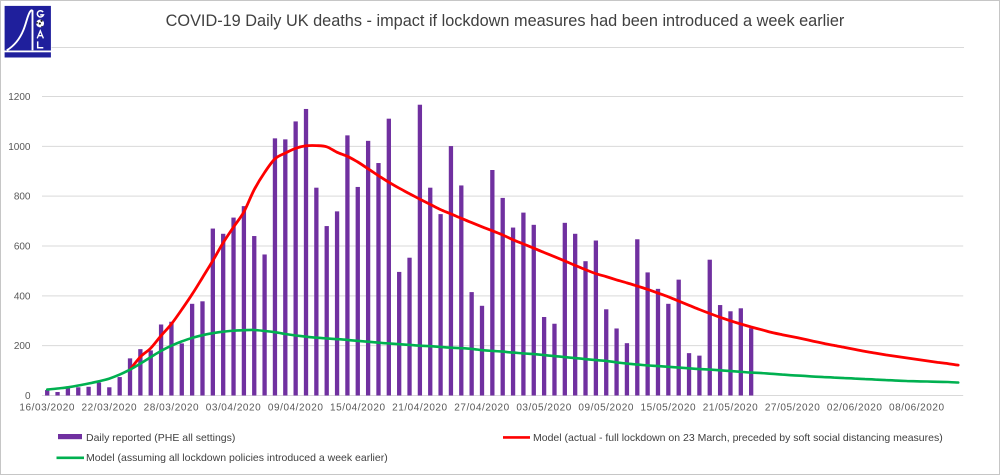 The width and height of the screenshot is (1000, 475). I want to click on svg-text: 09/05/2020, so click(606, 408).